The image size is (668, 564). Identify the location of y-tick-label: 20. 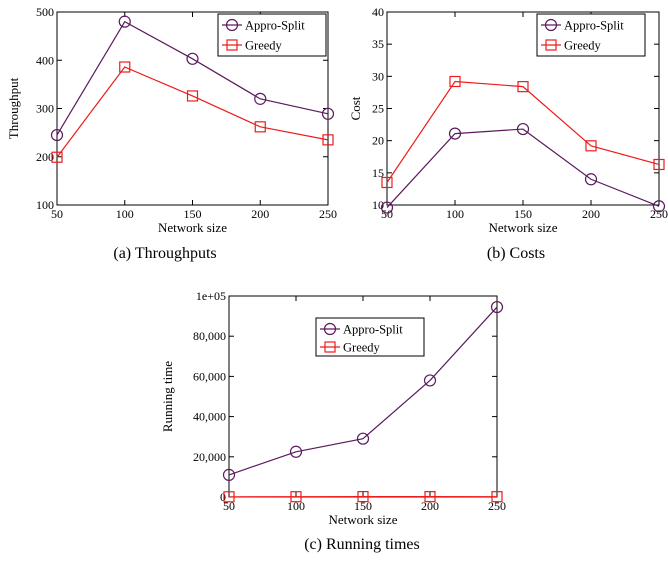
(378, 141).